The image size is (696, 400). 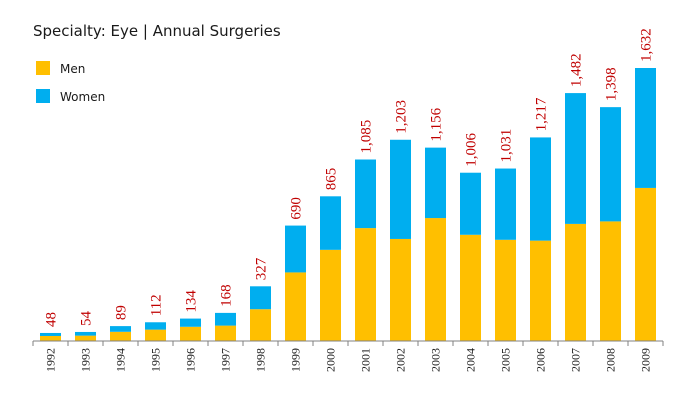 What do you see at coordinates (402, 117) in the screenshot?
I see `total-label-2002: 1,203` at bounding box center [402, 117].